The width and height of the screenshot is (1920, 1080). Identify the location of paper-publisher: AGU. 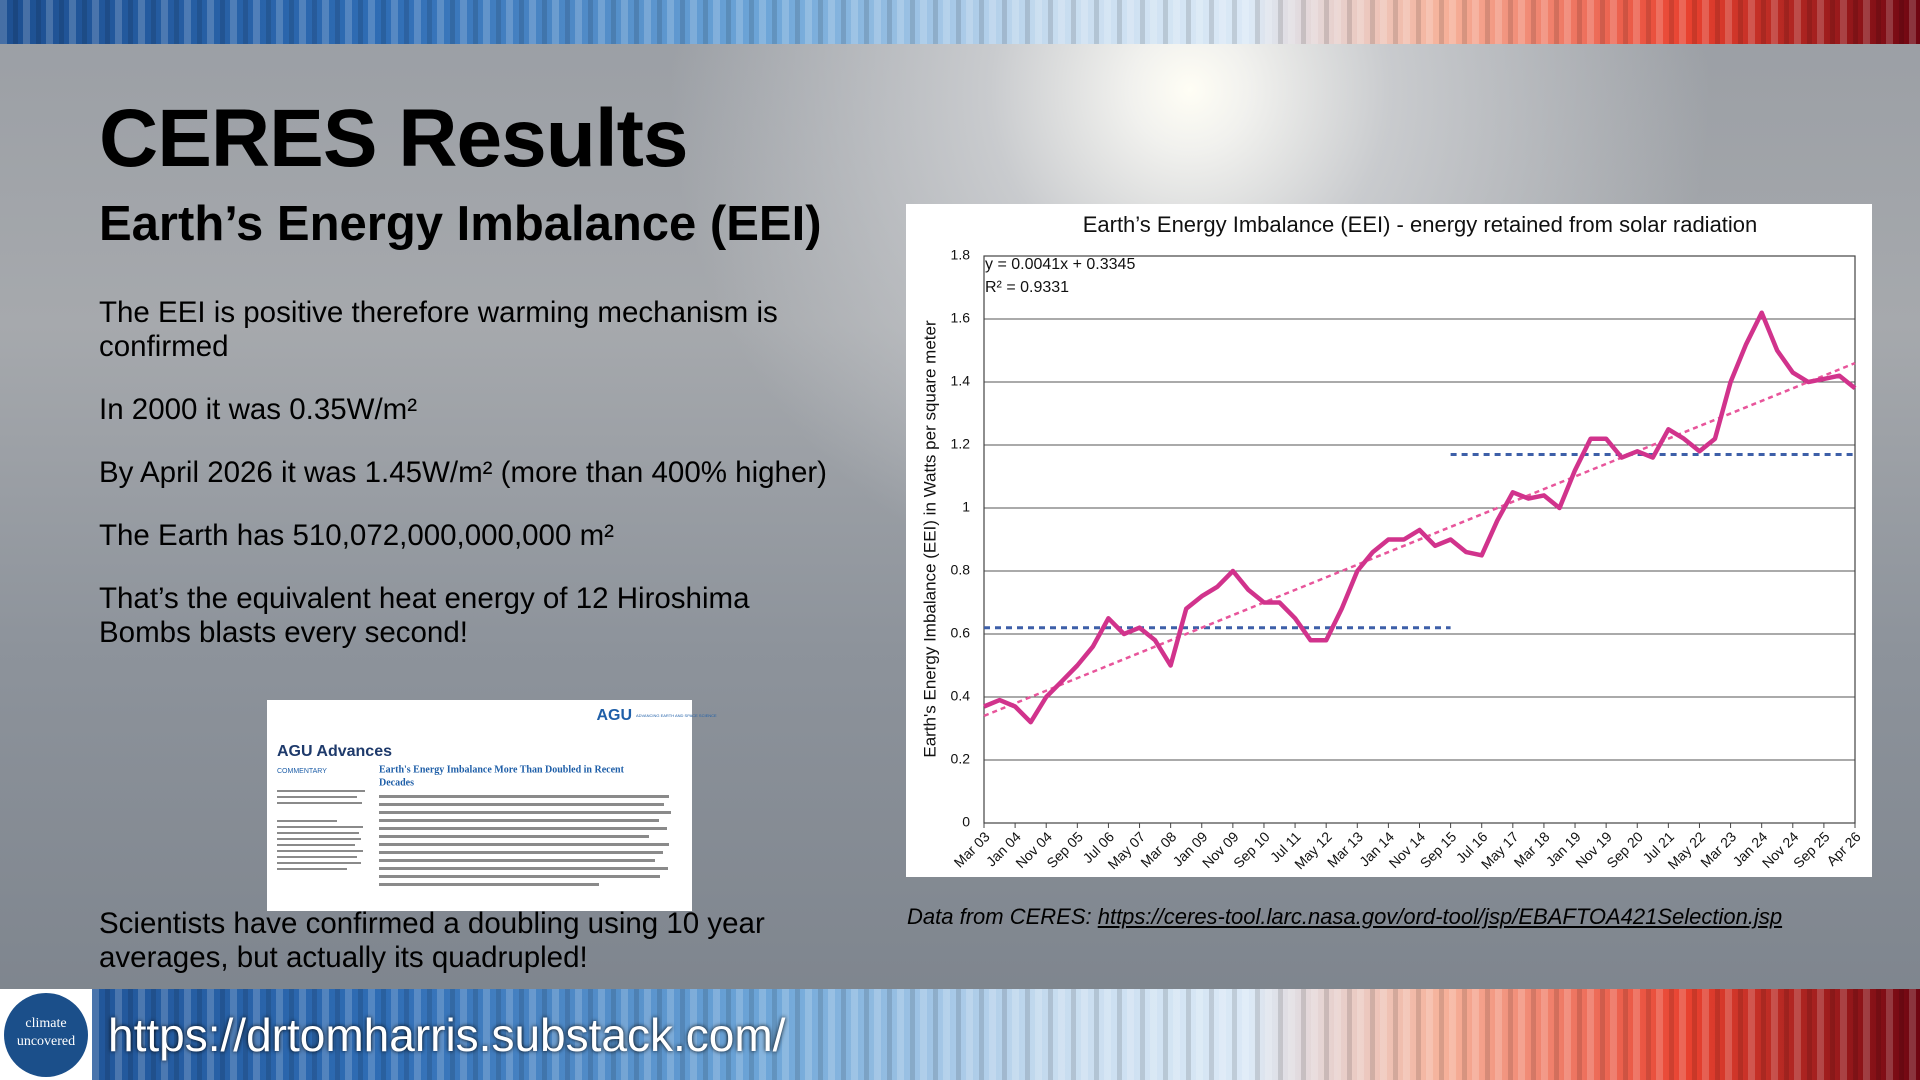
(614, 715).